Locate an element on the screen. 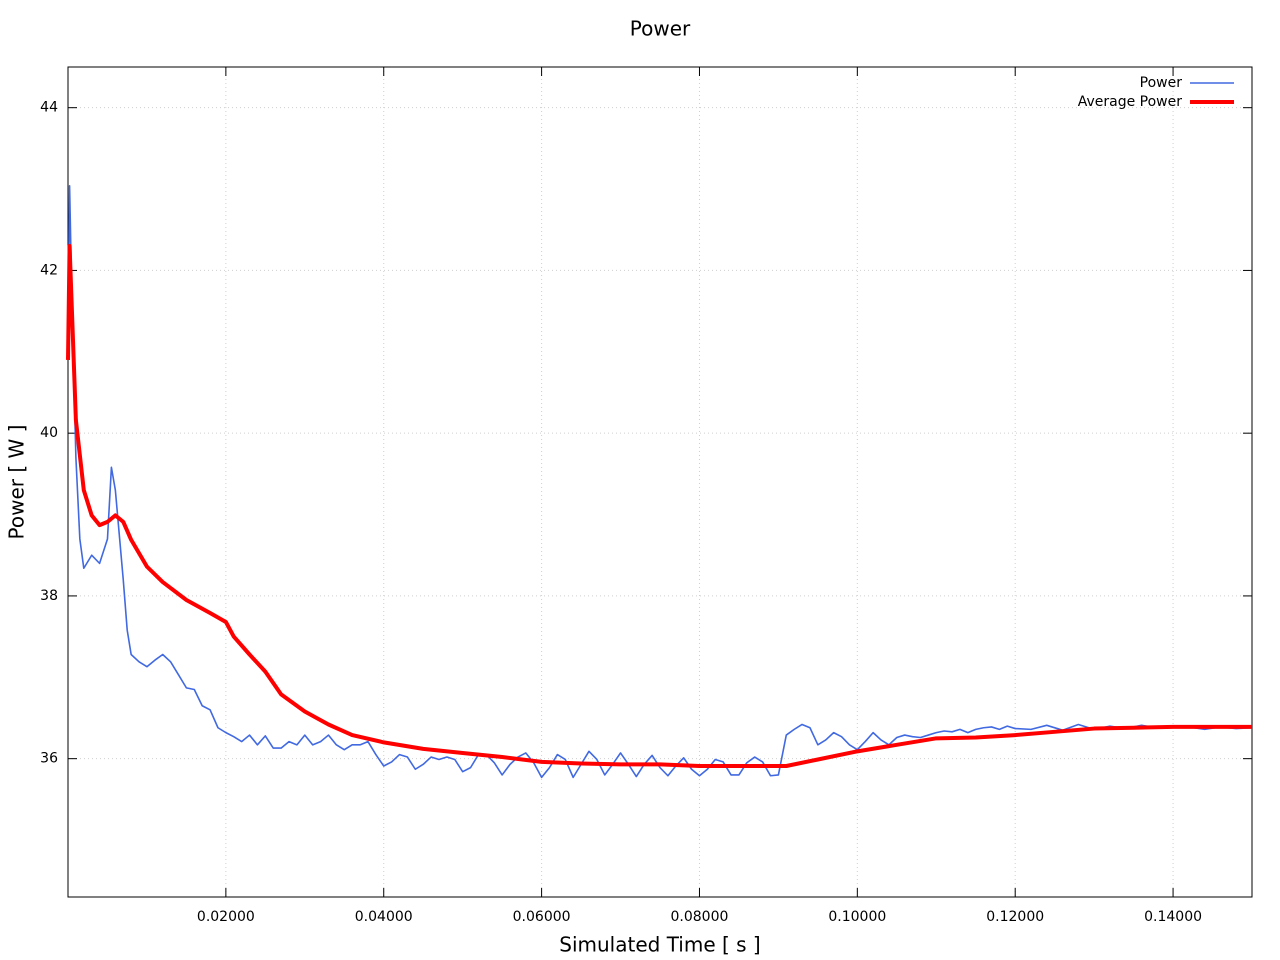  x-tick-label: 0.12000 is located at coordinates (1015, 917).